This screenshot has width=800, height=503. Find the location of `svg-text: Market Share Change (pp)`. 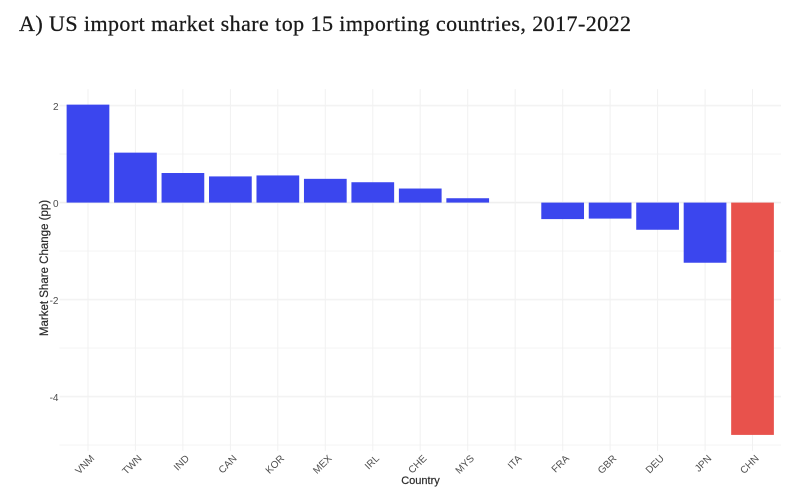

svg-text: Market Share Change (pp) is located at coordinates (45, 268).